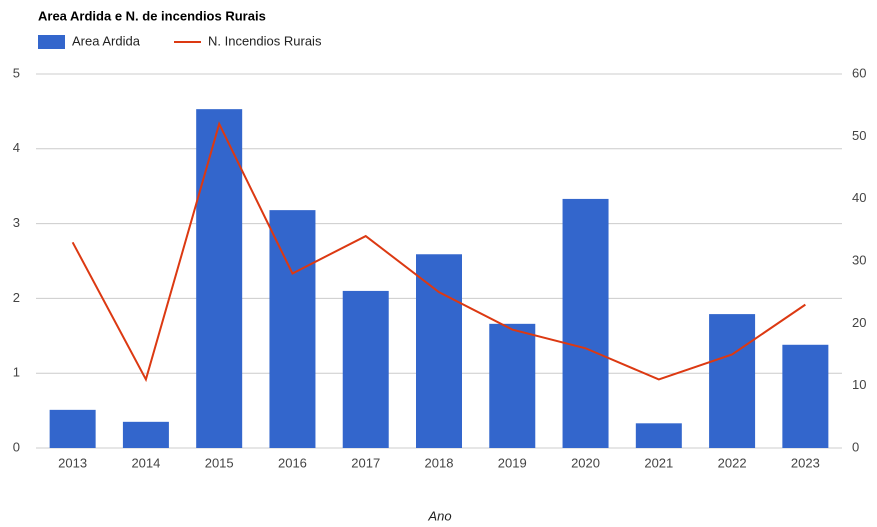  What do you see at coordinates (16, 372) in the screenshot?
I see `y-tick-label: 1` at bounding box center [16, 372].